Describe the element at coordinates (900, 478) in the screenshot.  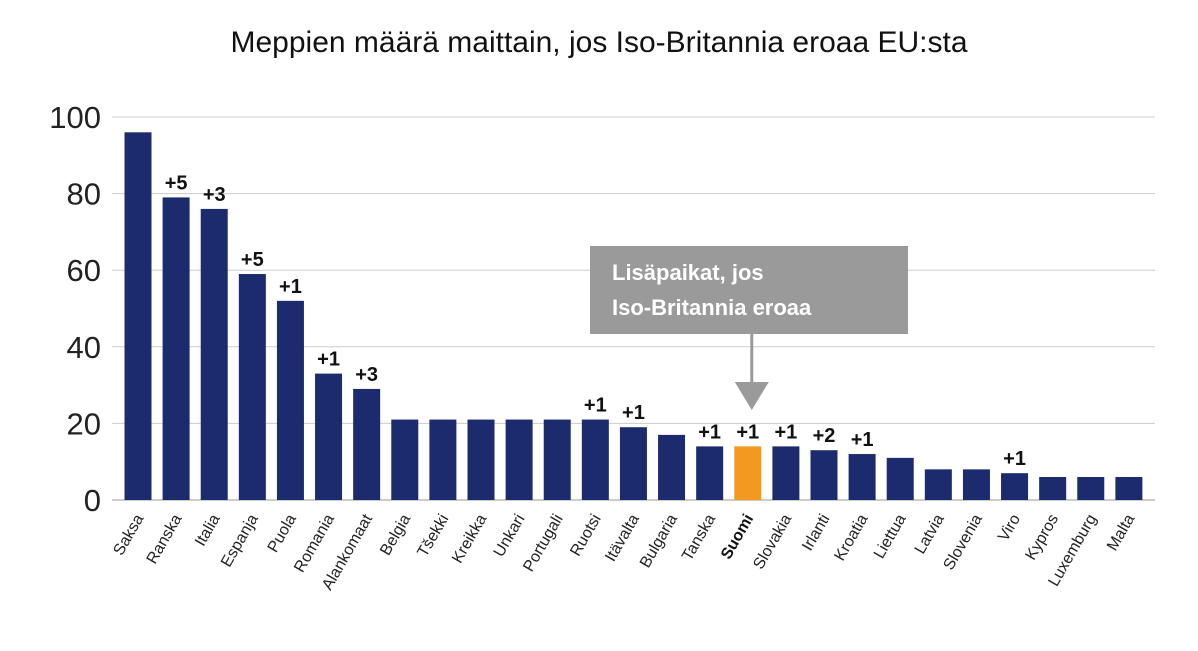
I see `bar-liettua` at that location.